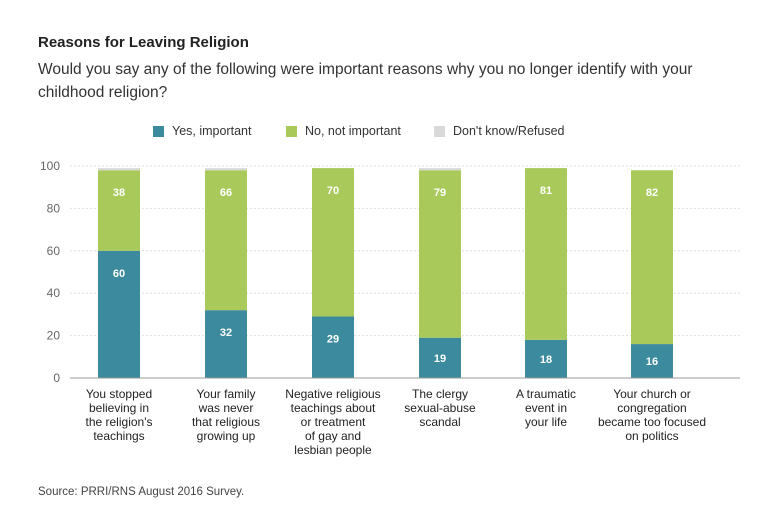 The height and width of the screenshot is (529, 771). What do you see at coordinates (333, 191) in the screenshot?
I see `data-label-no: 70` at bounding box center [333, 191].